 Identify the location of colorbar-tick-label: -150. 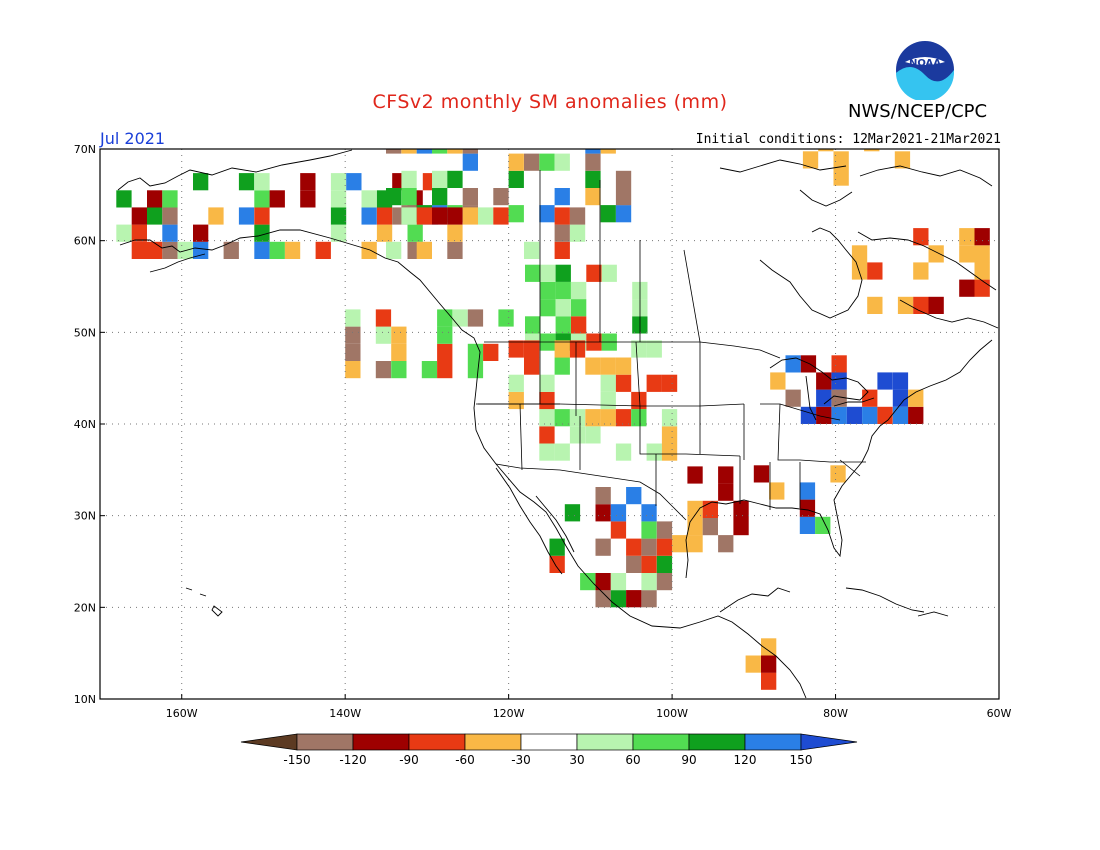
(296, 760).